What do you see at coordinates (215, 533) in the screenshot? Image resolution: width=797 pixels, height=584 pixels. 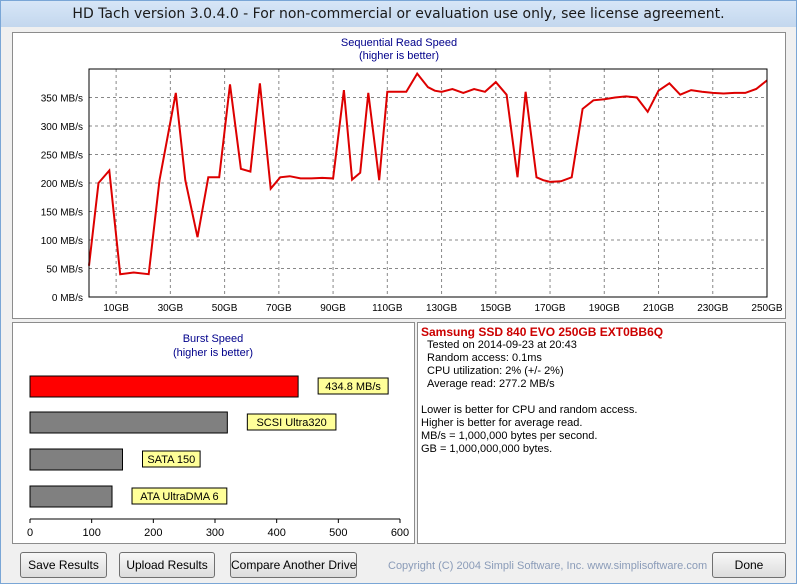 I see `burst-x-tick-label: 300` at bounding box center [215, 533].